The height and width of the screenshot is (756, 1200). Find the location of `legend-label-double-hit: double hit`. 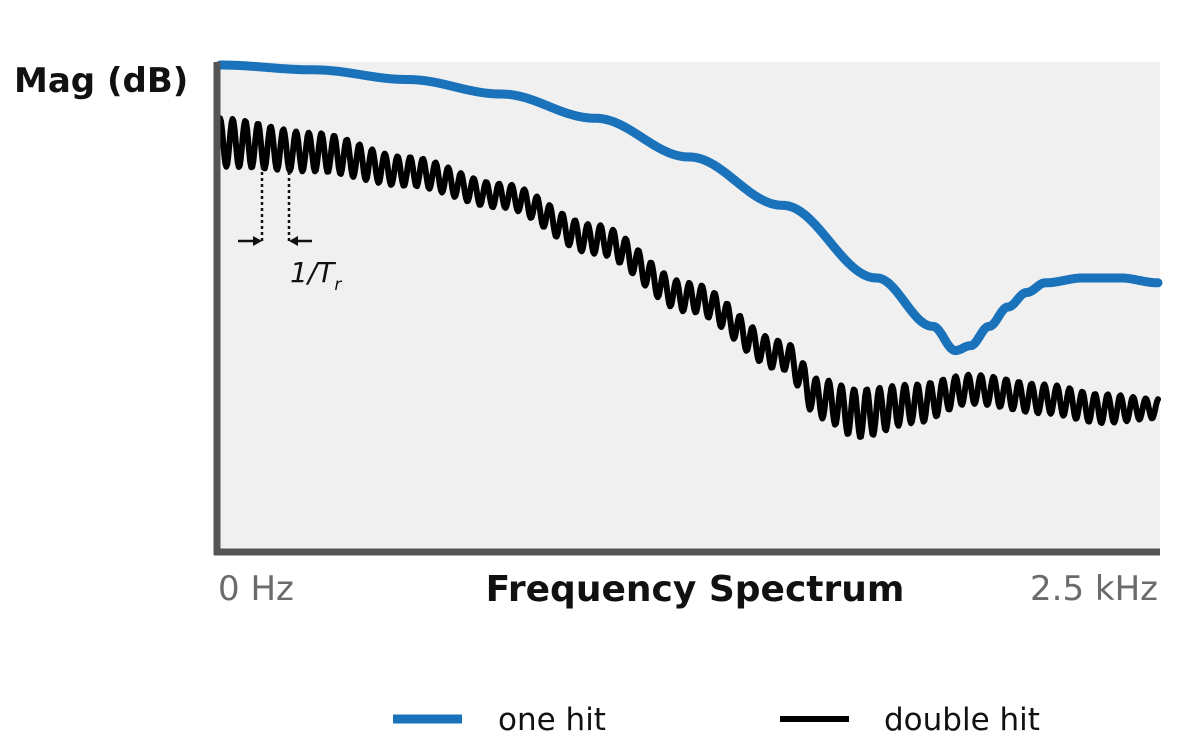

legend-label-double-hit: double hit is located at coordinates (962, 720).